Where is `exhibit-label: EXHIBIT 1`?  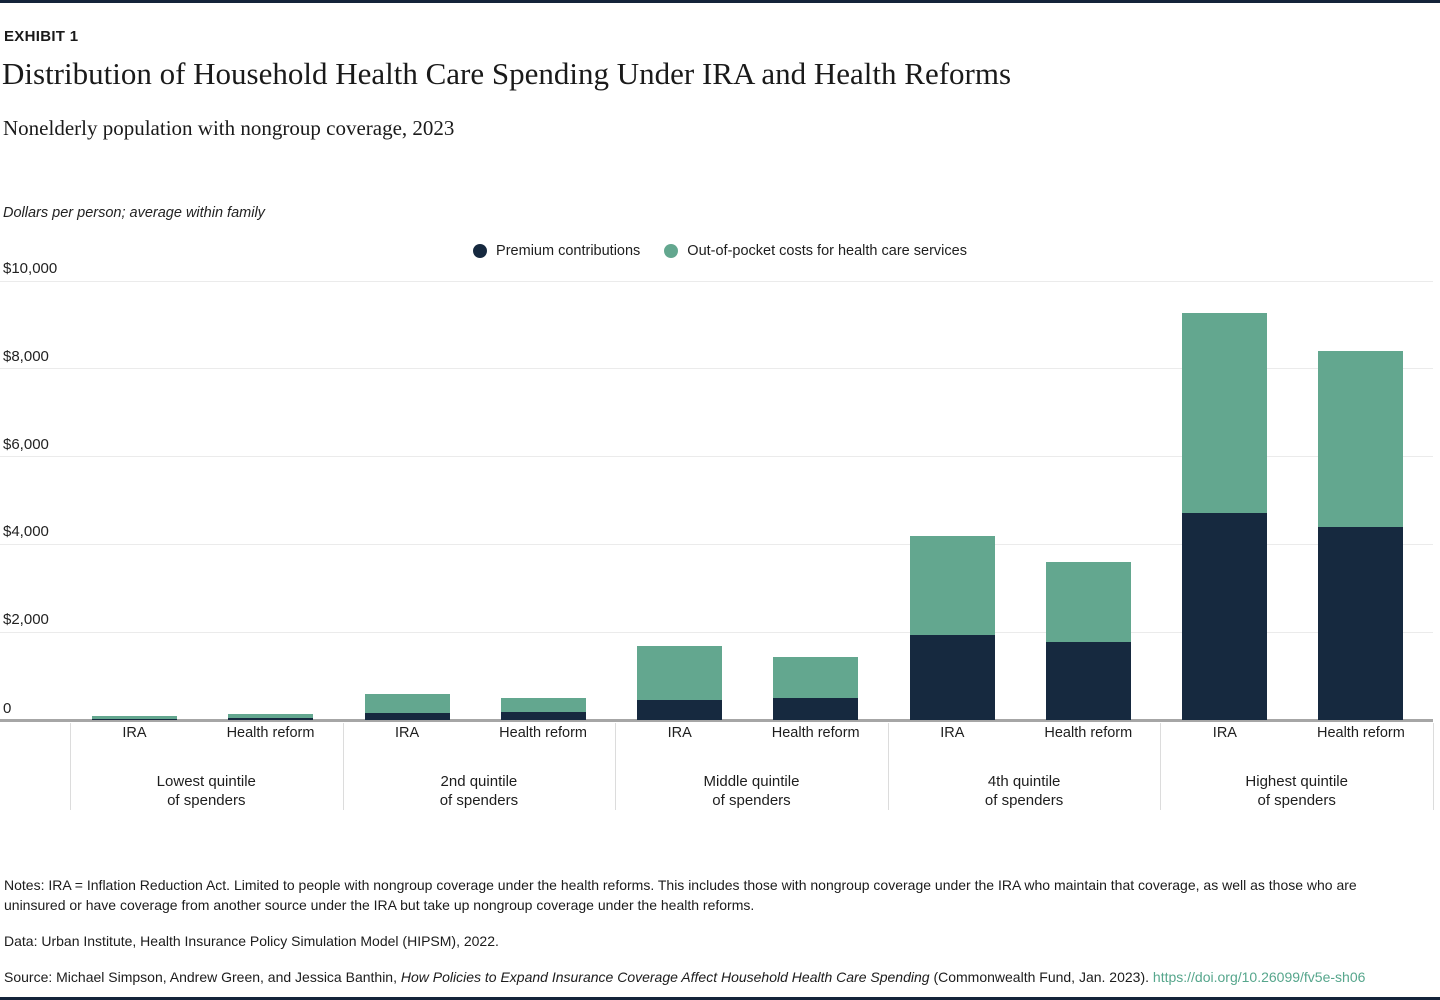 exhibit-label: EXHIBIT 1 is located at coordinates (41, 36).